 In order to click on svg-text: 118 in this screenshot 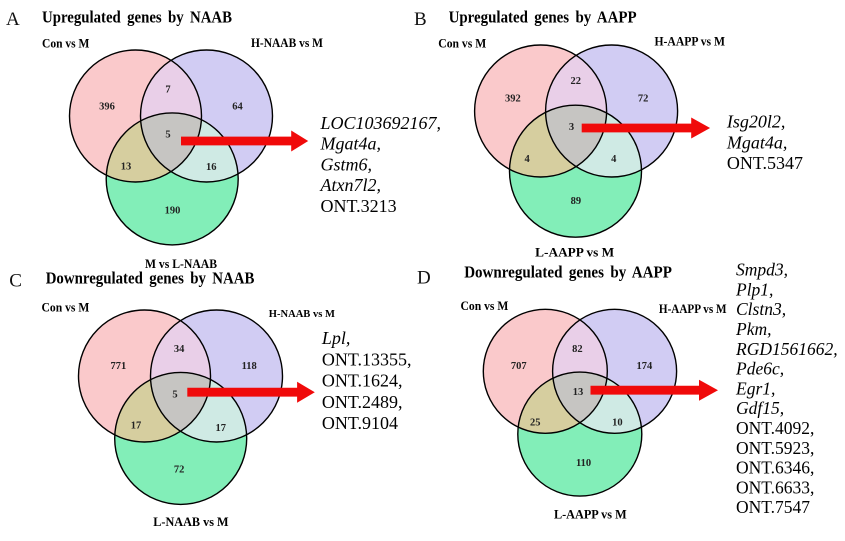, I will do `click(249, 366)`.